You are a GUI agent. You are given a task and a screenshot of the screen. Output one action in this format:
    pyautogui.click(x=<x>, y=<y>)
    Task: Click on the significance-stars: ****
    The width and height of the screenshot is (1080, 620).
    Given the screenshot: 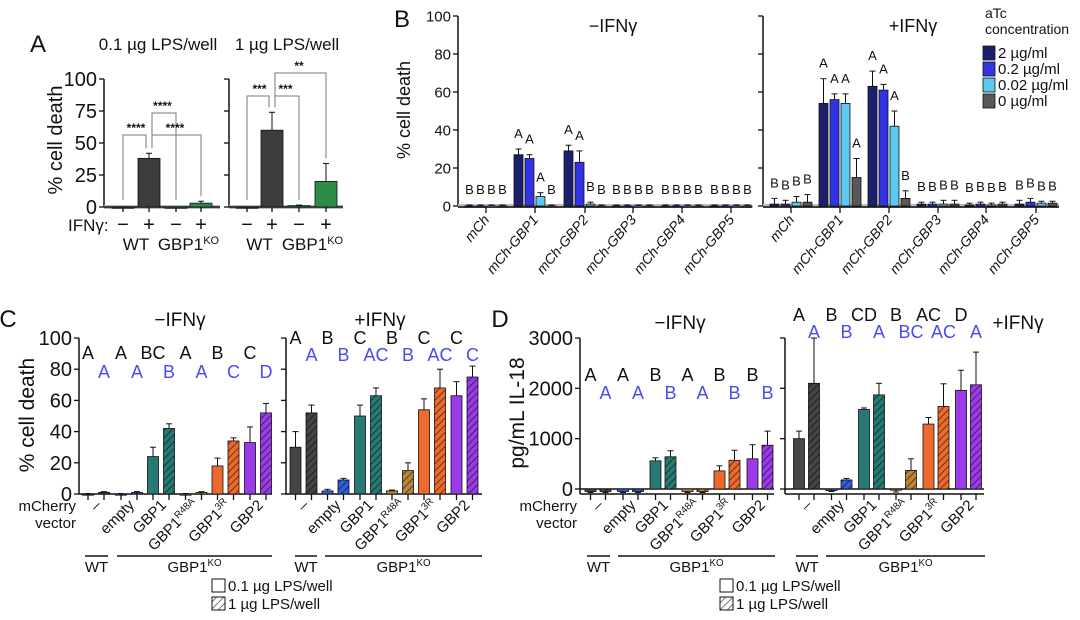 What is the action you would take?
    pyautogui.click(x=162, y=106)
    